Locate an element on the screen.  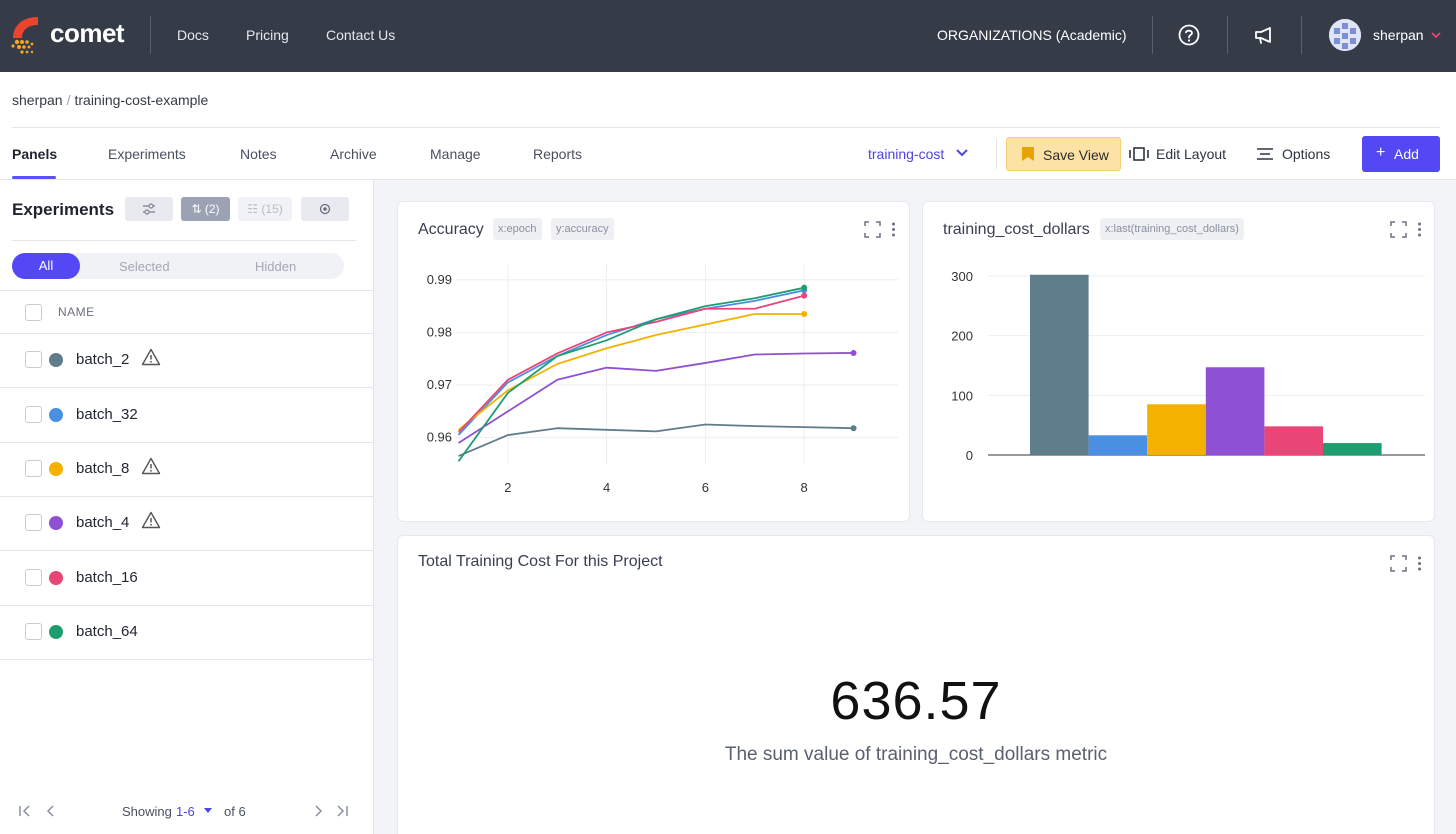
tab-reports: Reports is located at coordinates (558, 154).